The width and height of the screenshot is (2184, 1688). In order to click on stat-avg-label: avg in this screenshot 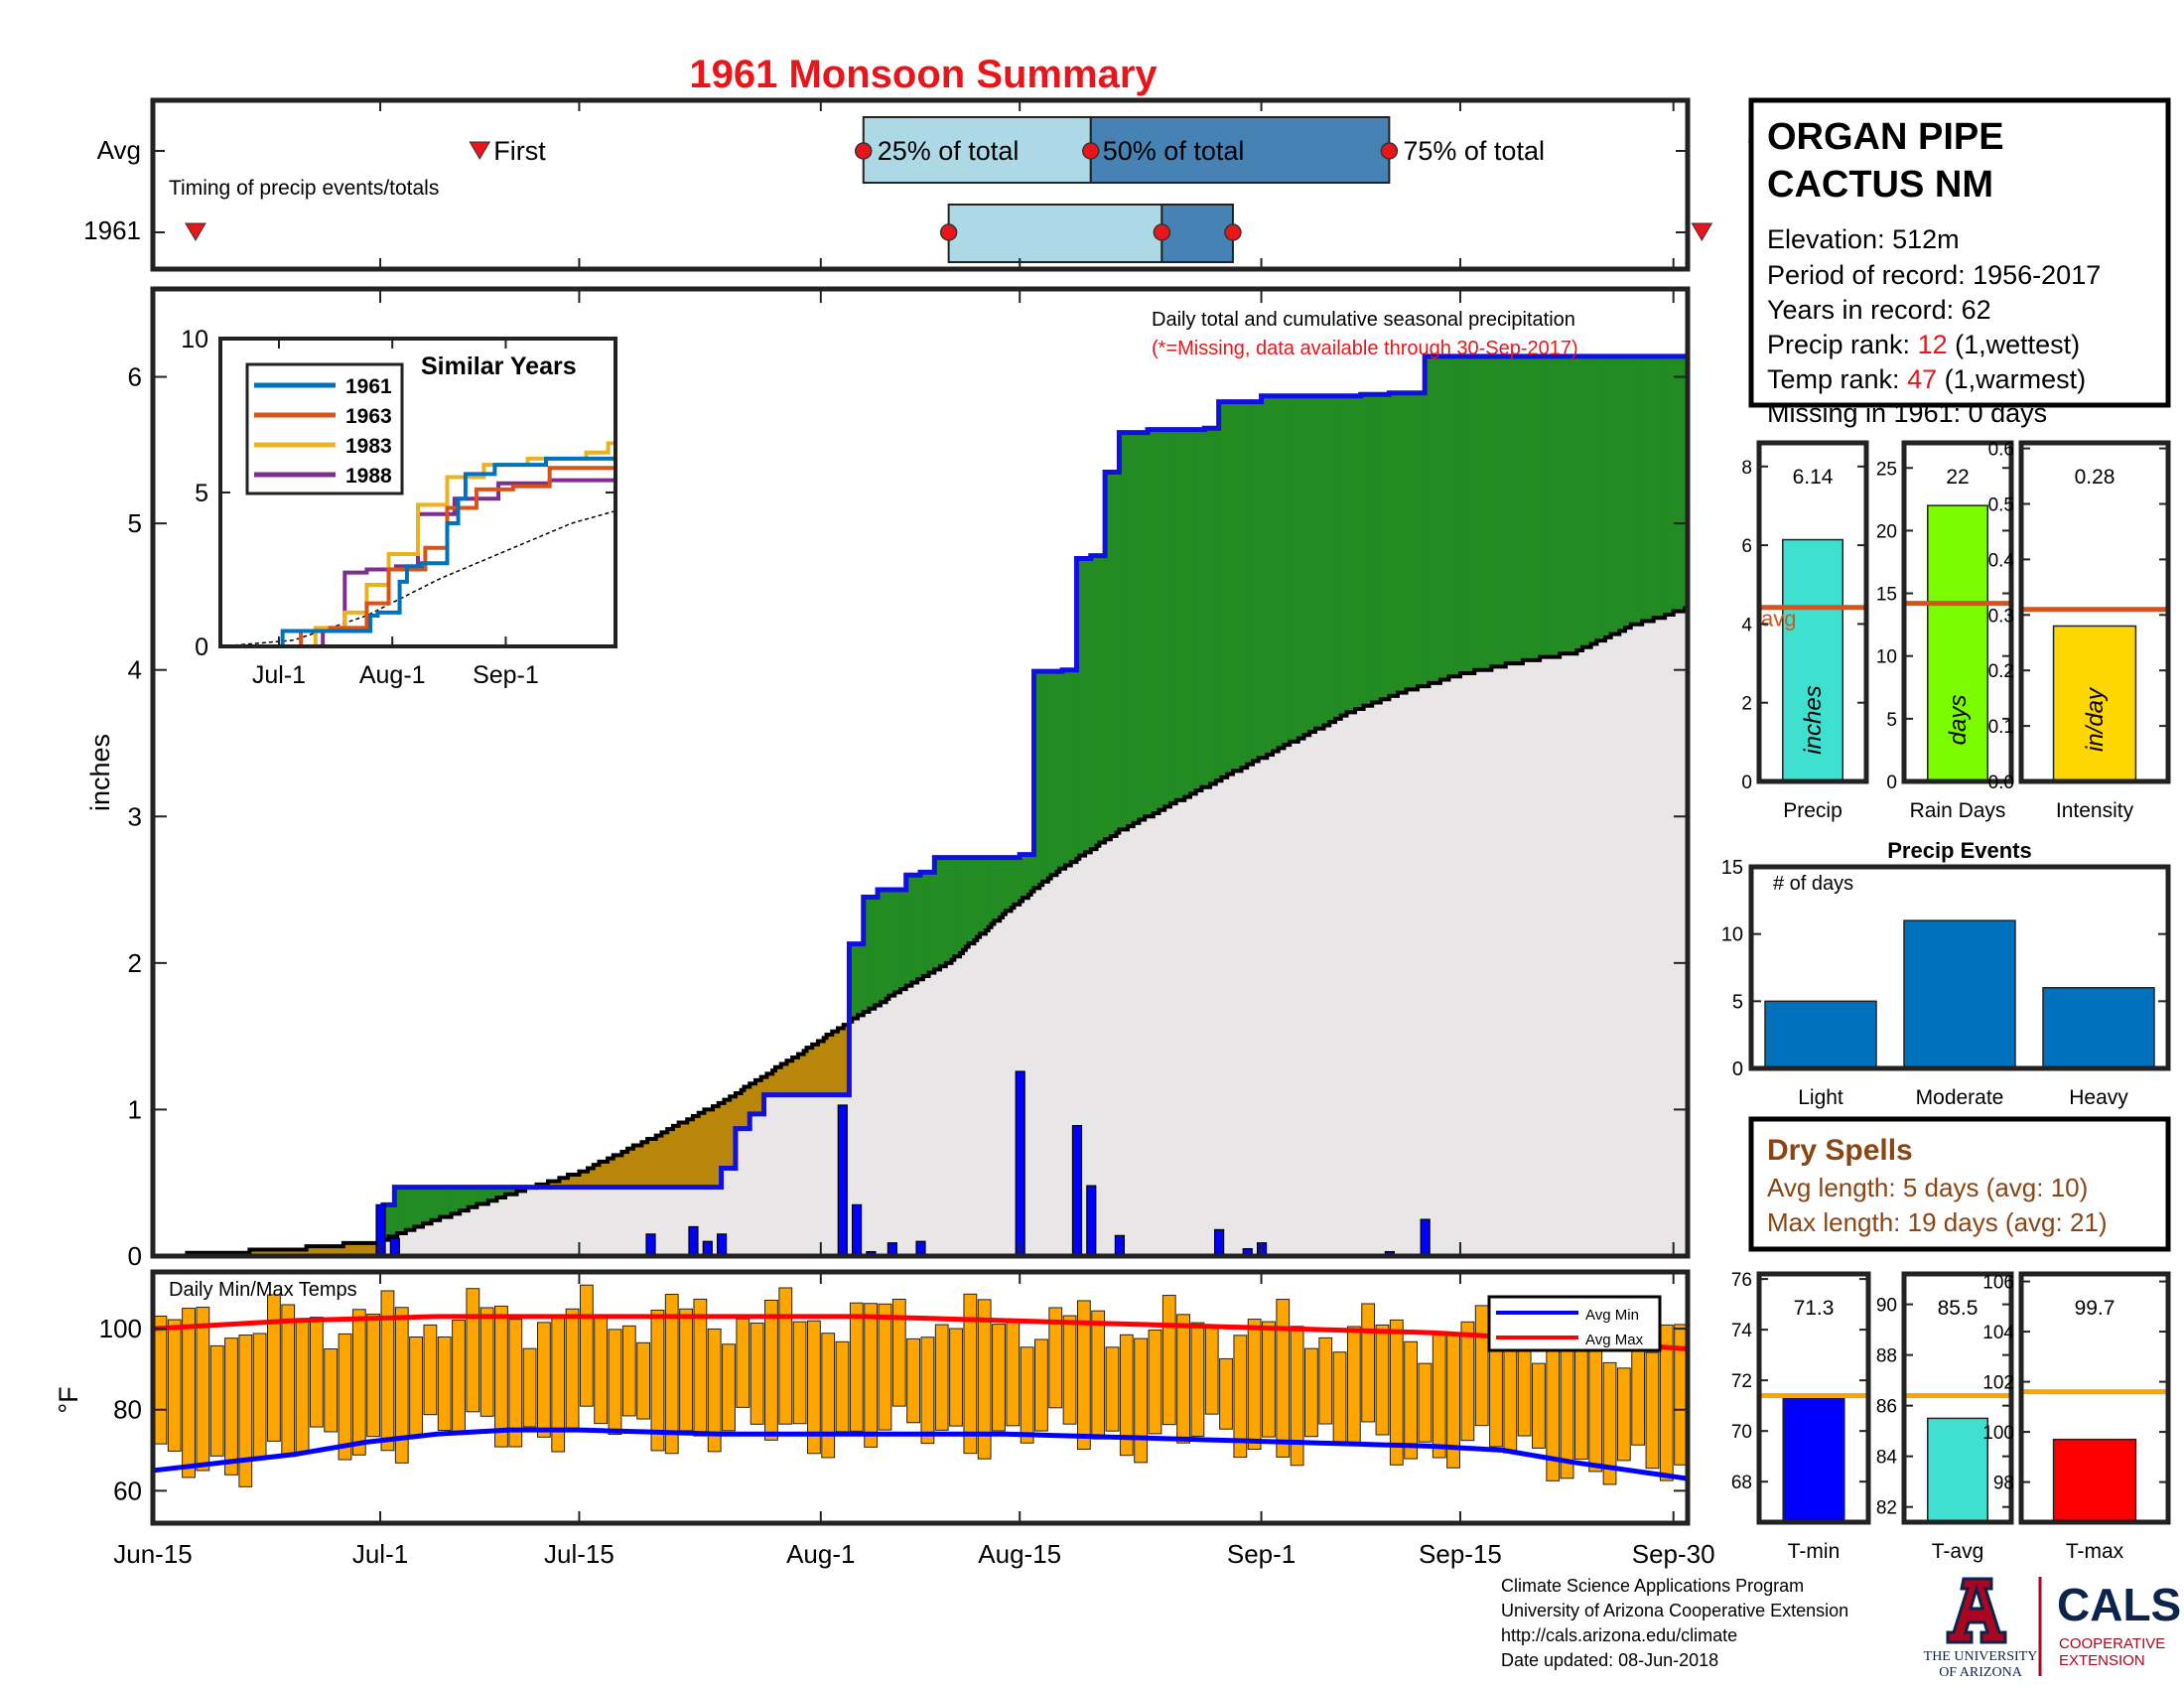, I will do `click(1778, 619)`.